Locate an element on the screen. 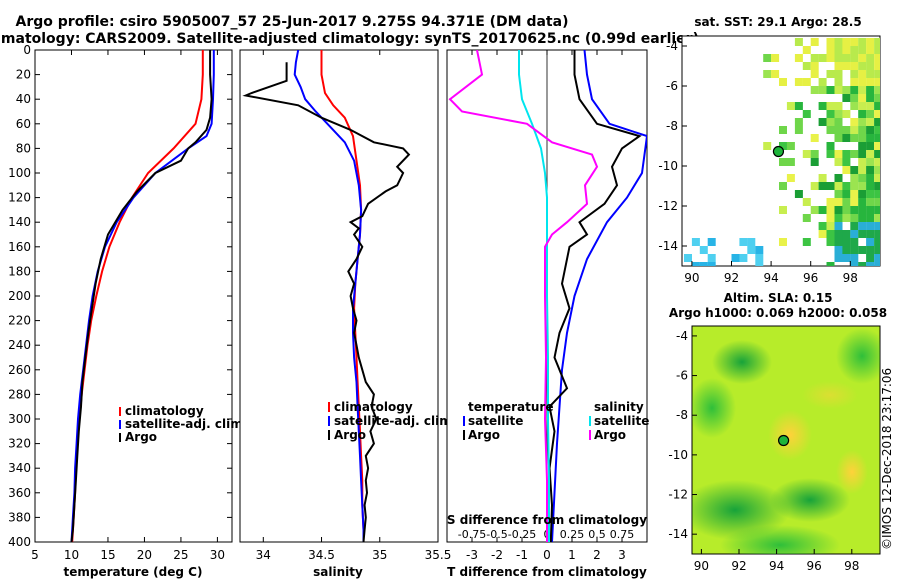 The image size is (900, 584). ytick-label: 160 is located at coordinates (19, 247).